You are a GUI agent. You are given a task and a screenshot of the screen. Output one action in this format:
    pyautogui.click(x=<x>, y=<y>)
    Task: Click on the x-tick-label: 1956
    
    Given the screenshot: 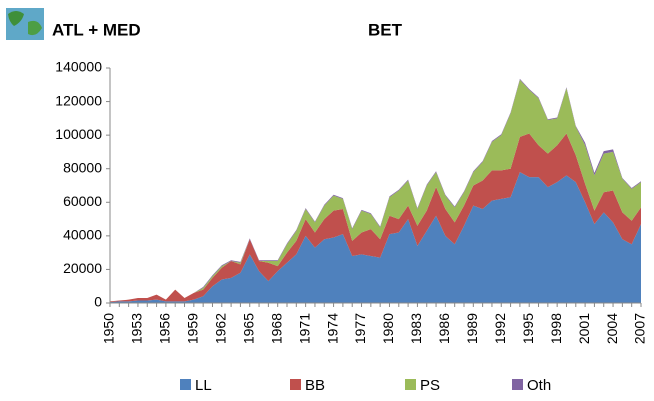 What is the action you would take?
    pyautogui.click(x=165, y=328)
    